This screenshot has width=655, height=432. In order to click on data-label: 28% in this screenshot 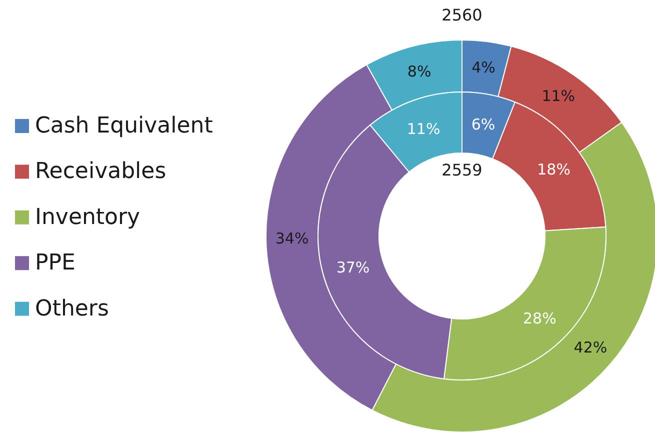, I will do `click(539, 319)`.